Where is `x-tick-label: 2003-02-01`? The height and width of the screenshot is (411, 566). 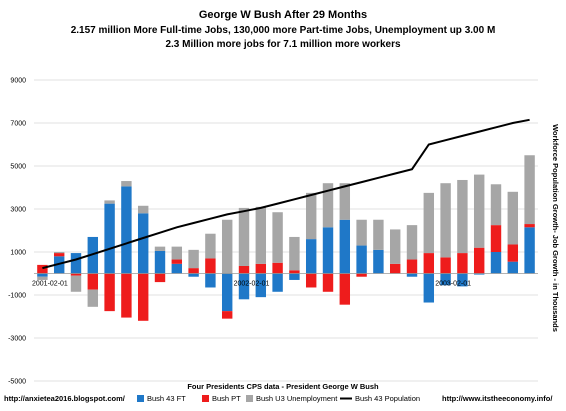 x-tick-label: 2003-02-01 is located at coordinates (453, 284).